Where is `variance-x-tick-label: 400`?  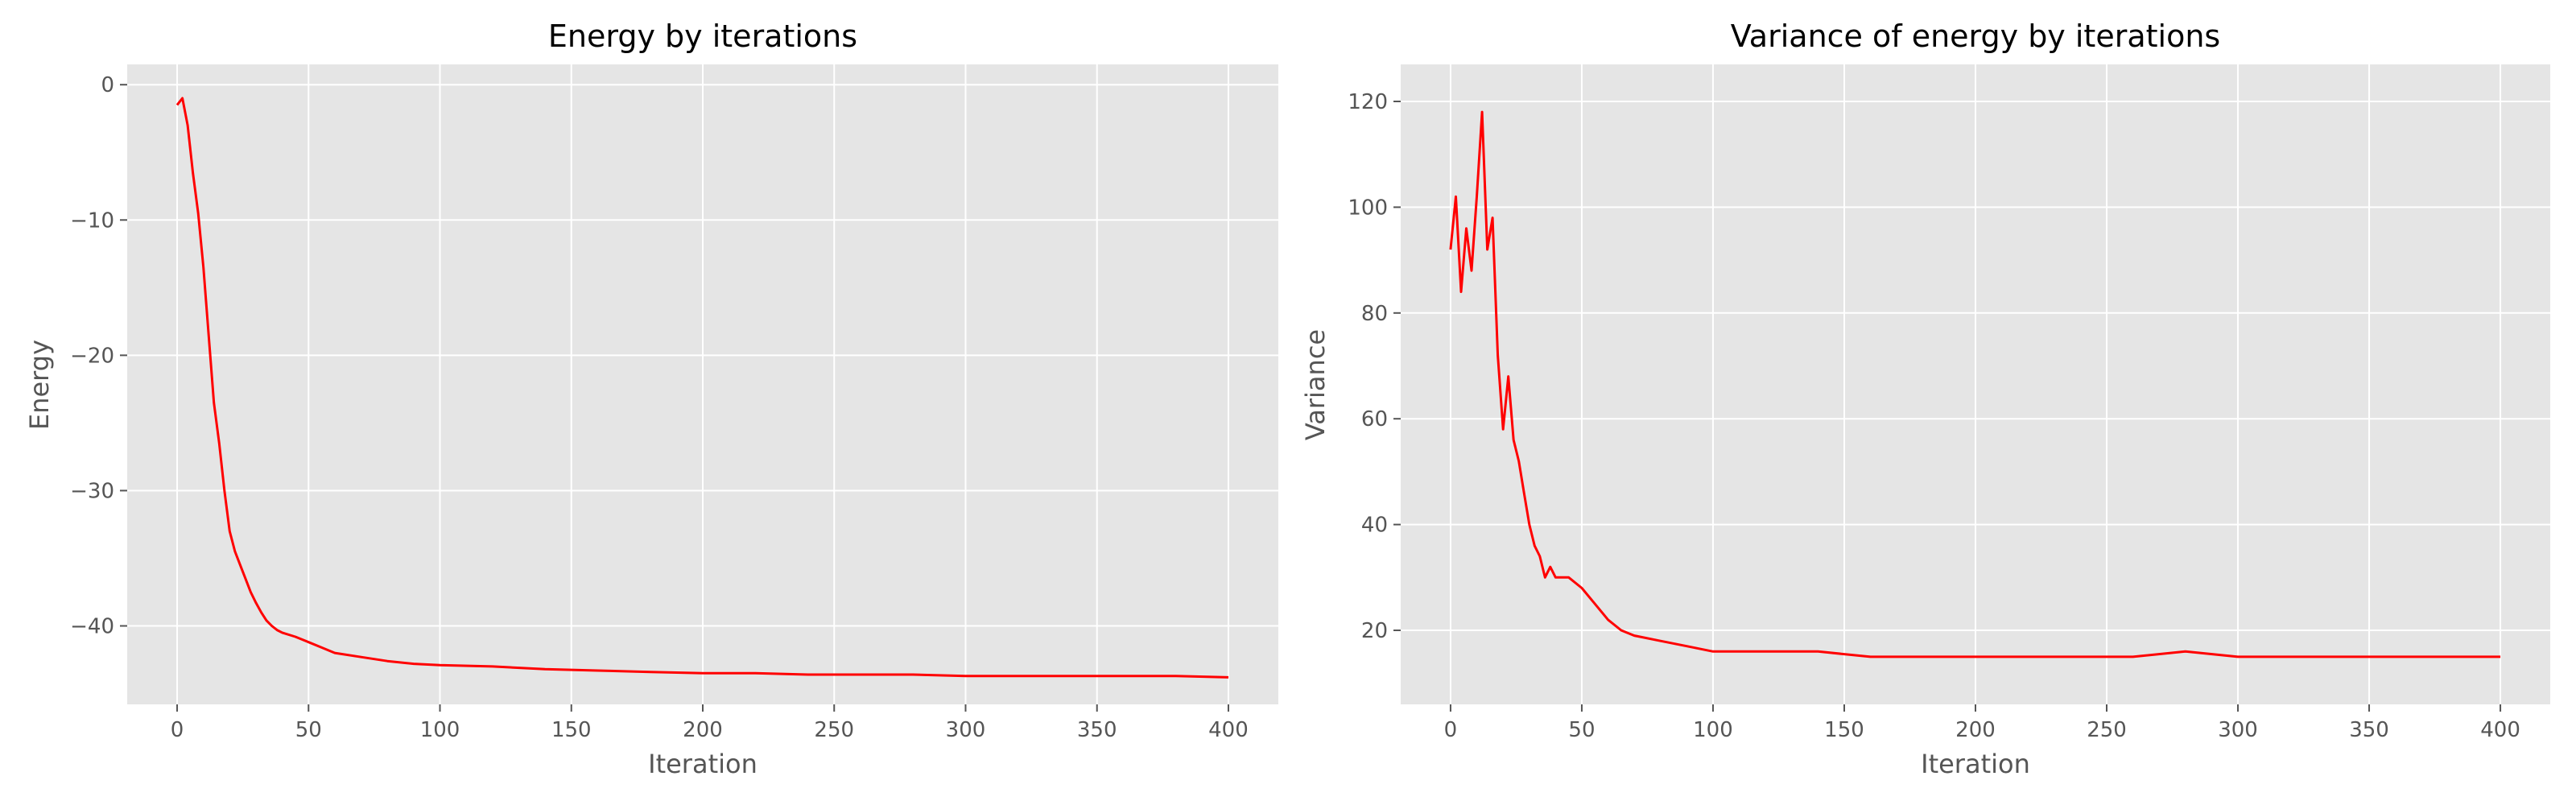 variance-x-tick-label: 400 is located at coordinates (2500, 730).